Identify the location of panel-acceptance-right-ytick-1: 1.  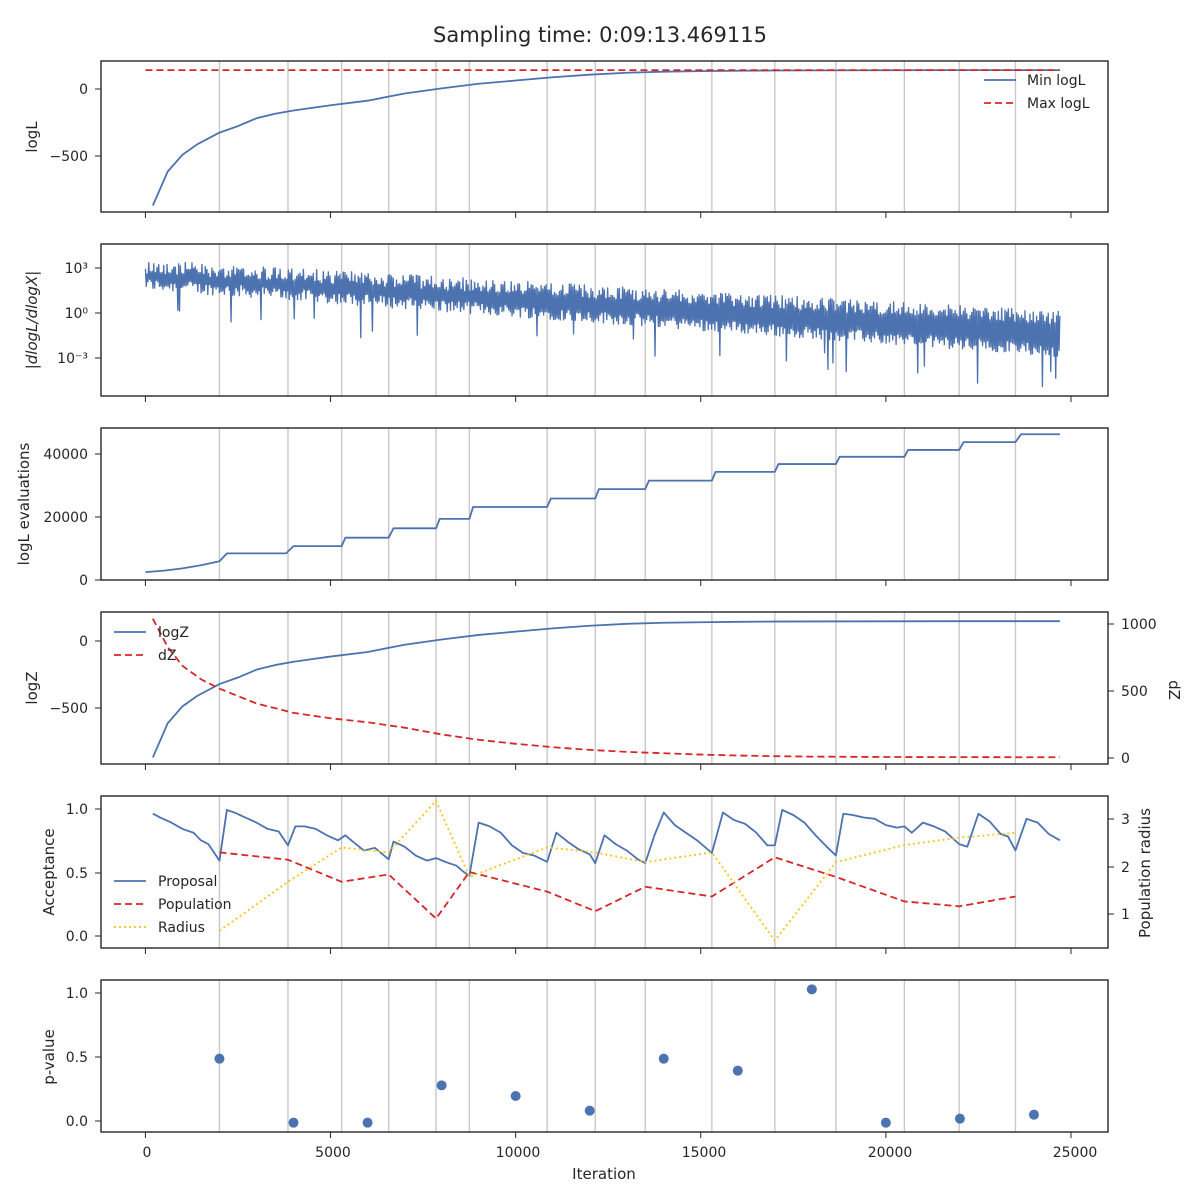
(1125, 915).